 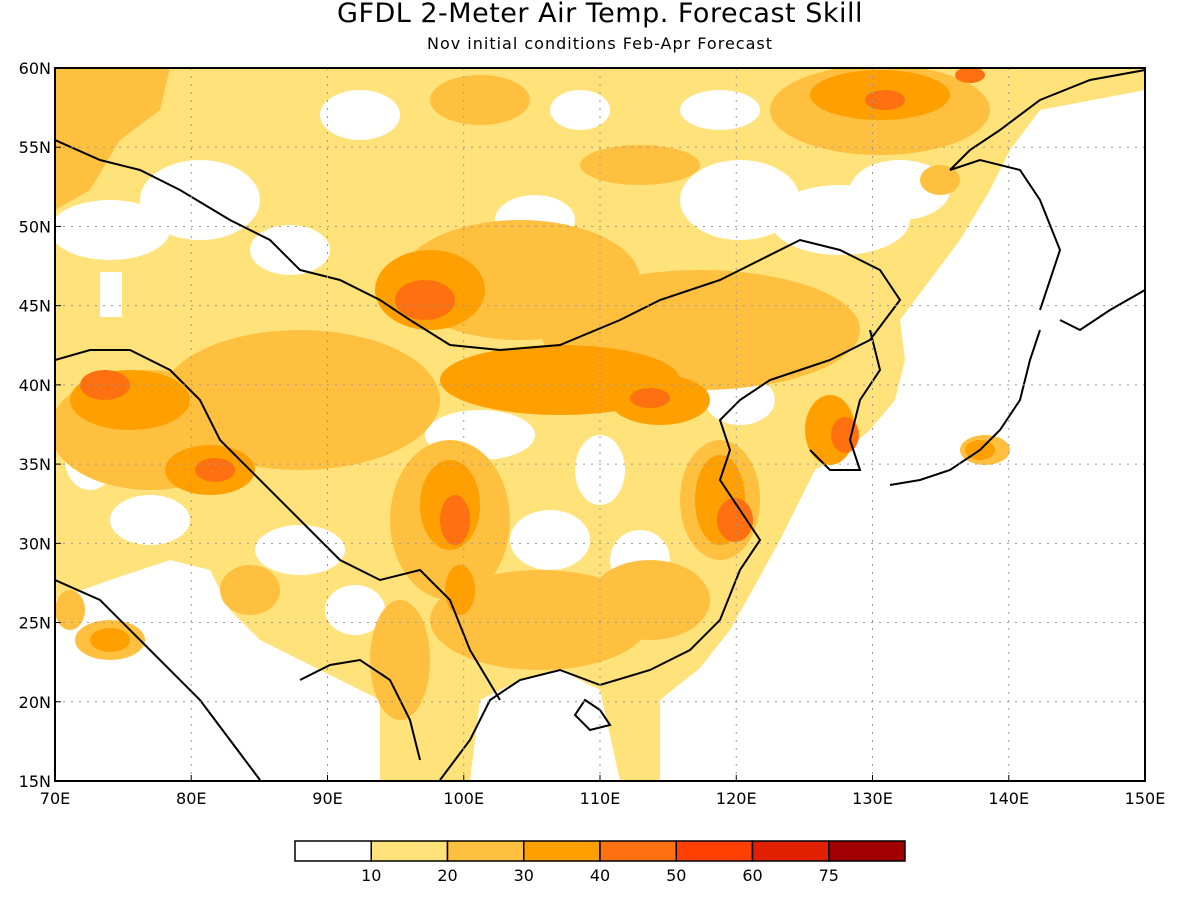 What do you see at coordinates (35, 464) in the screenshot?
I see `lat-tick-label: 35N` at bounding box center [35, 464].